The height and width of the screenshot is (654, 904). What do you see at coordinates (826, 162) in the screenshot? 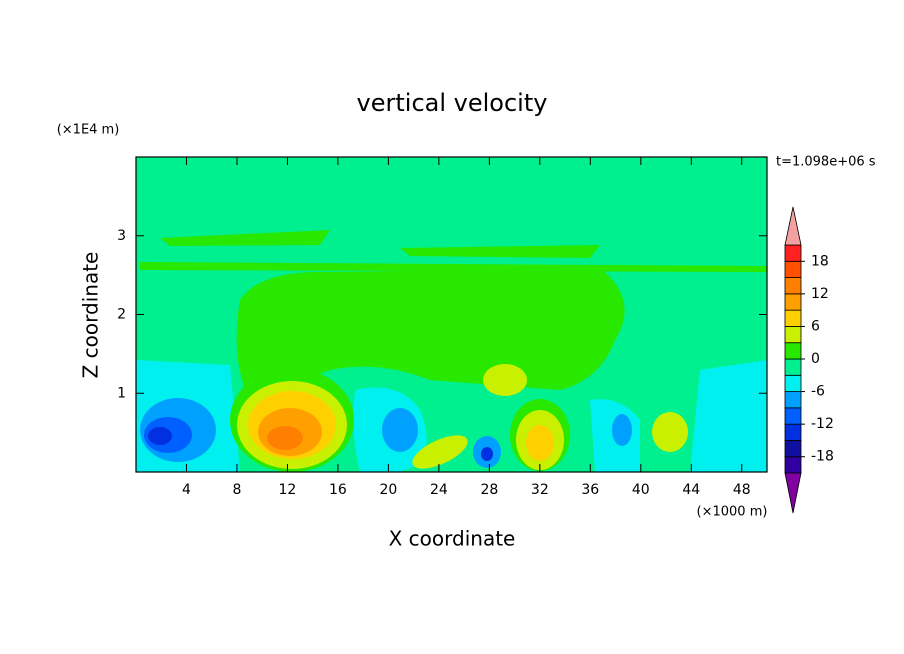
I see `time-label: t=1.098e+06 s` at bounding box center [826, 162].